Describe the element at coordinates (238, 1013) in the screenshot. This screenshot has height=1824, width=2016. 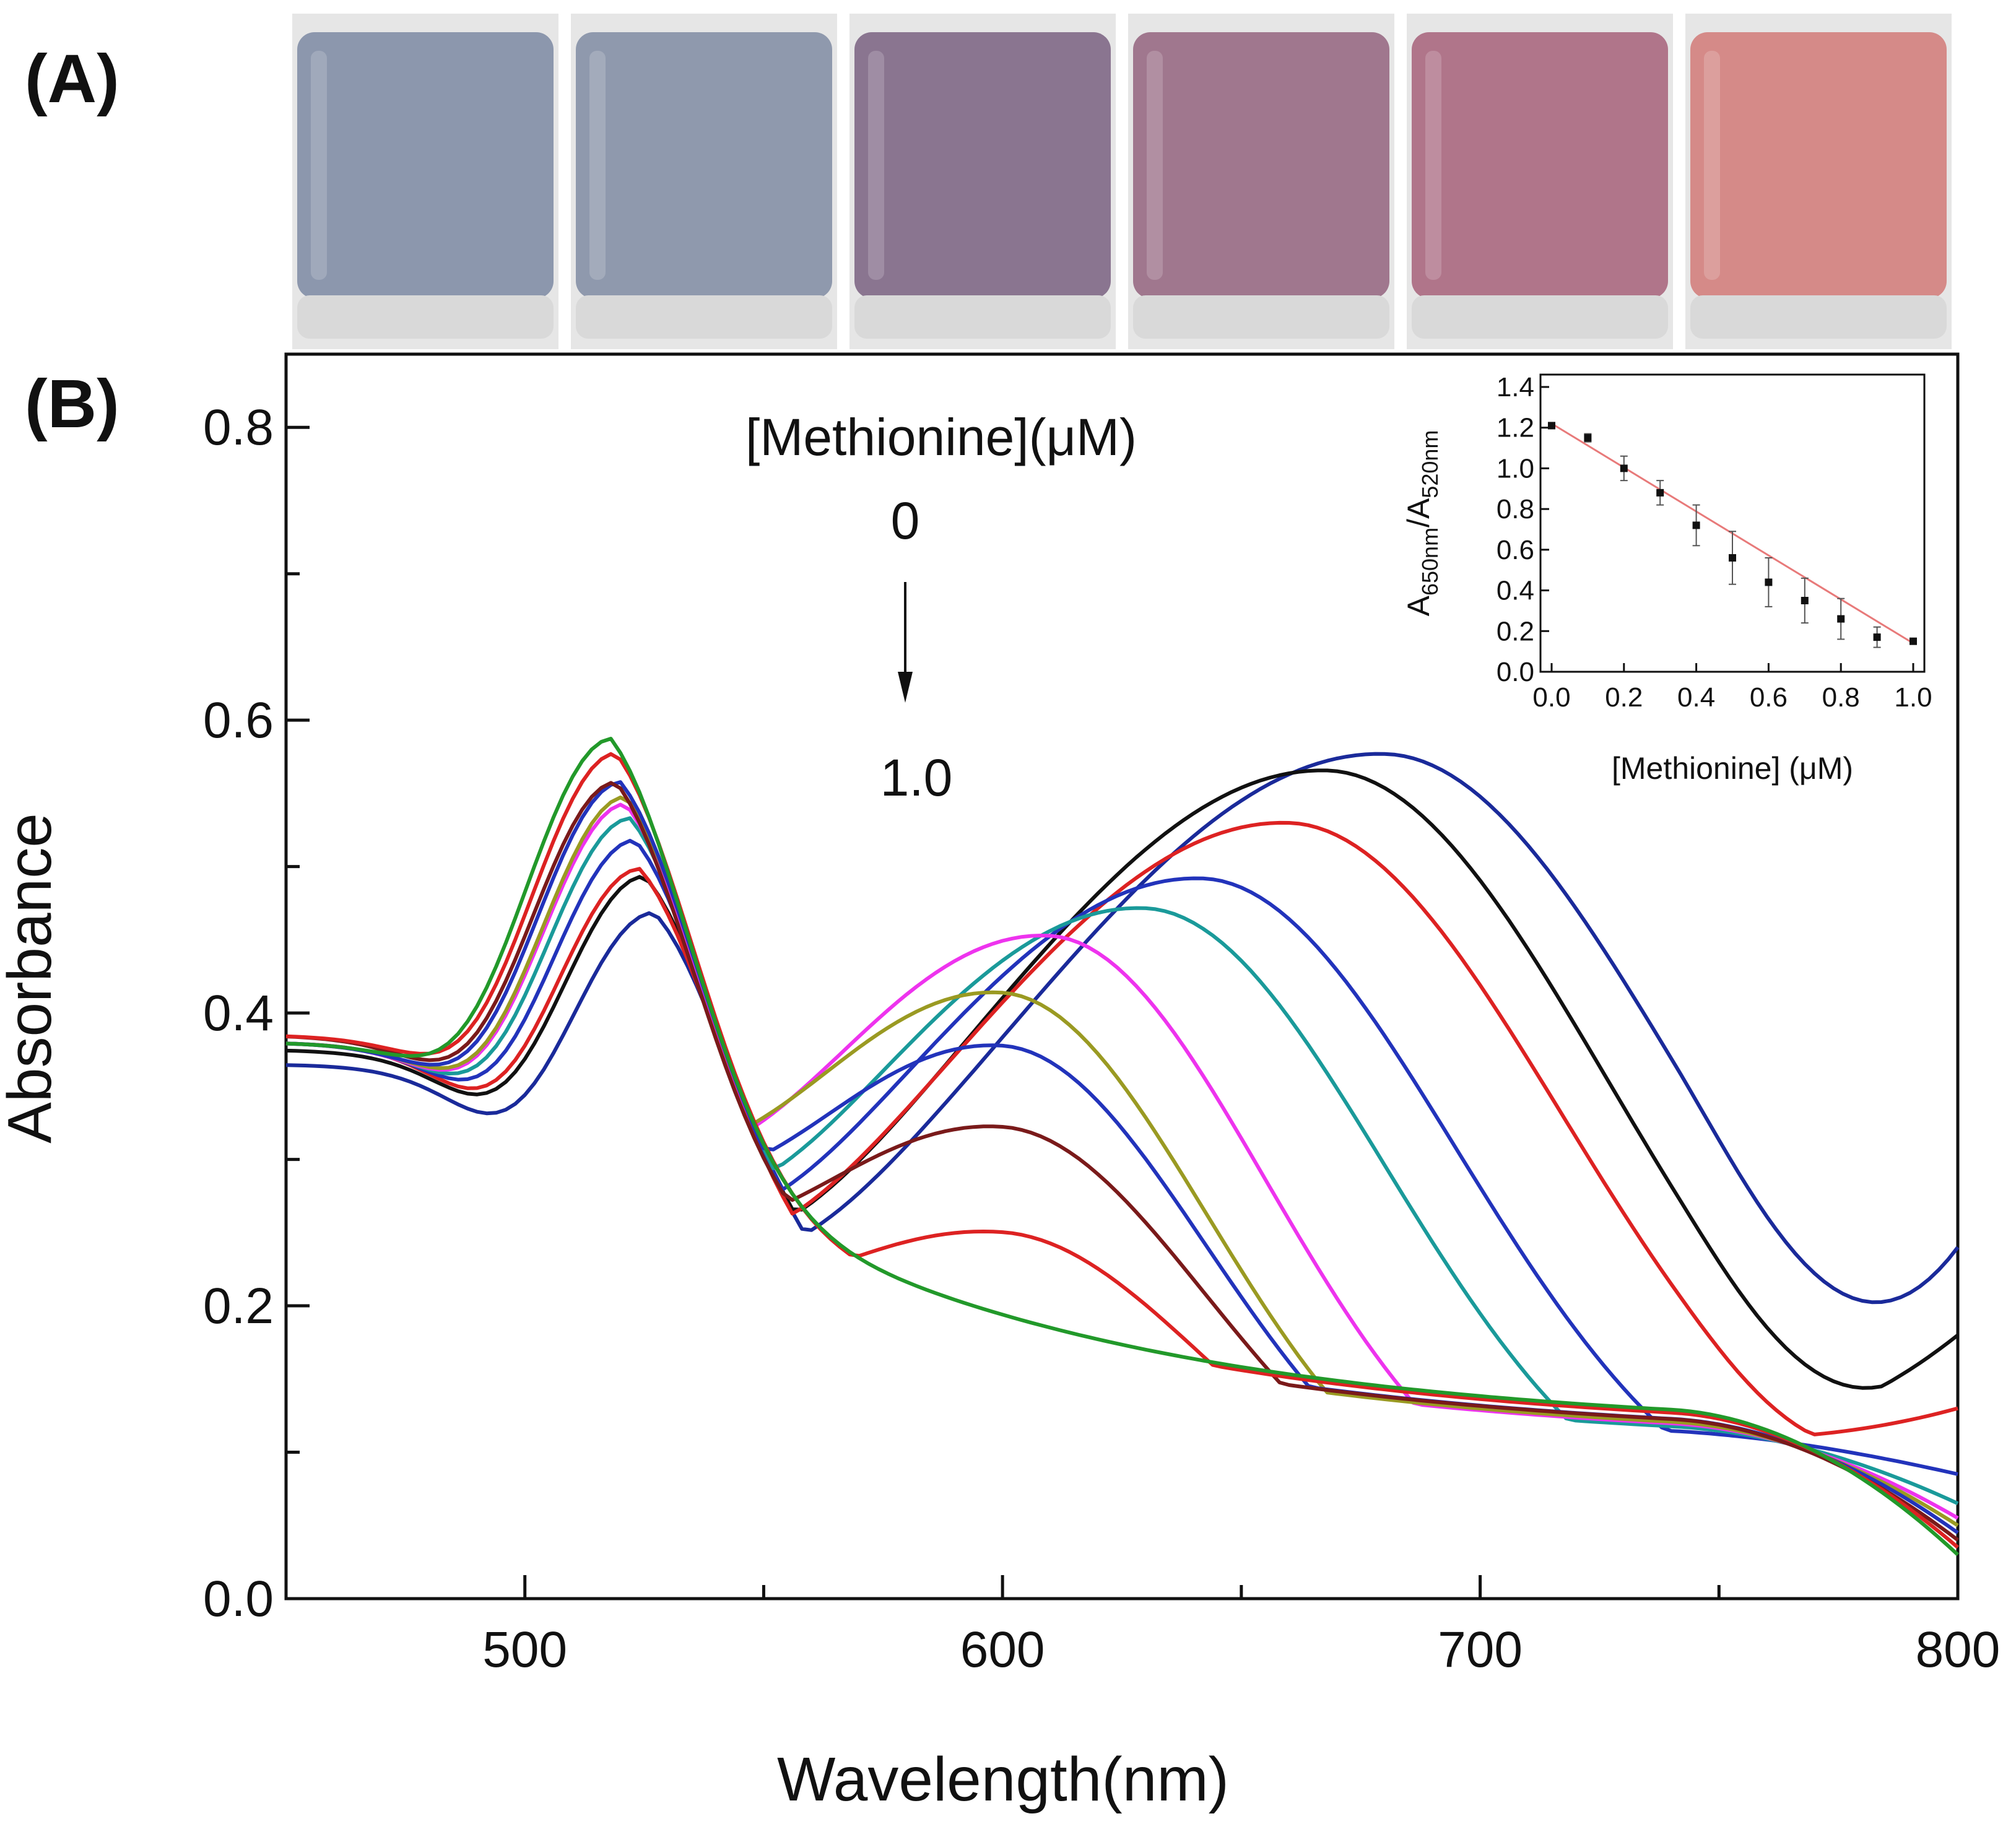
I see `y-tick-label: 0.4` at that location.